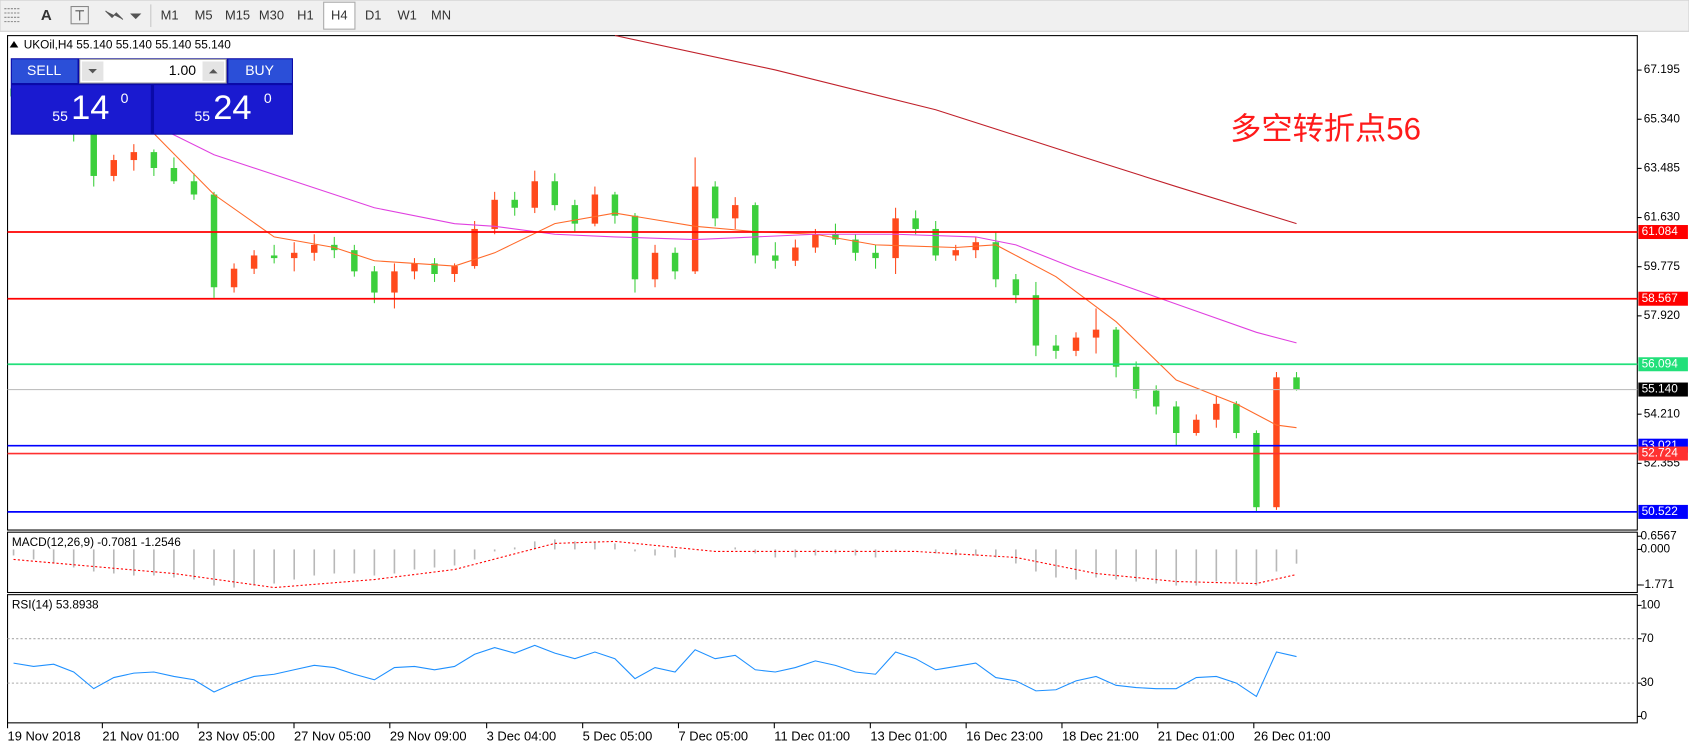 The height and width of the screenshot is (752, 1689). What do you see at coordinates (128, 44) in the screenshot?
I see `chart-header: UKOil,H4 55.140 55.140 55.140 55.140` at bounding box center [128, 44].